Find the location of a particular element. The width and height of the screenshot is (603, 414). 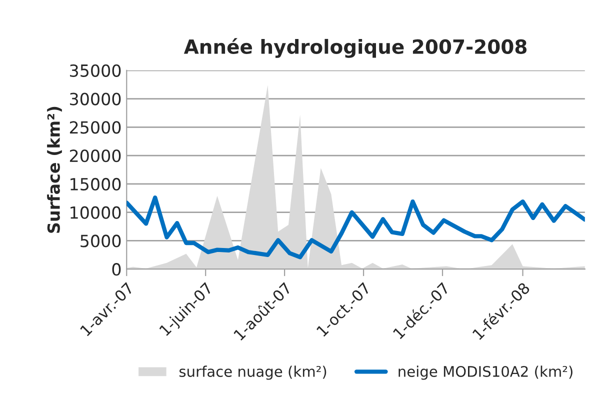

y-axis-title: Surface (km²) is located at coordinates (54, 169).